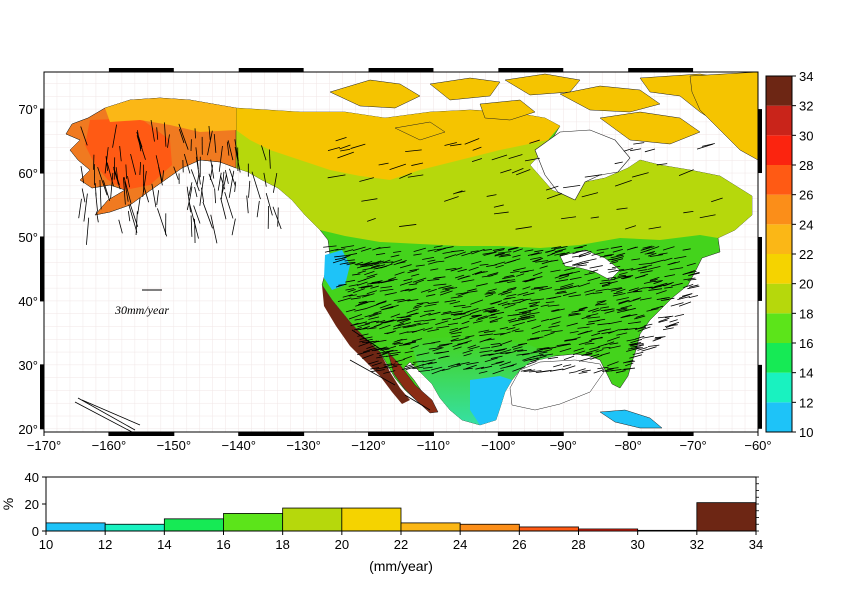  What do you see at coordinates (368, 445) in the screenshot?
I see `longitude-tick-label: −120°` at bounding box center [368, 445].